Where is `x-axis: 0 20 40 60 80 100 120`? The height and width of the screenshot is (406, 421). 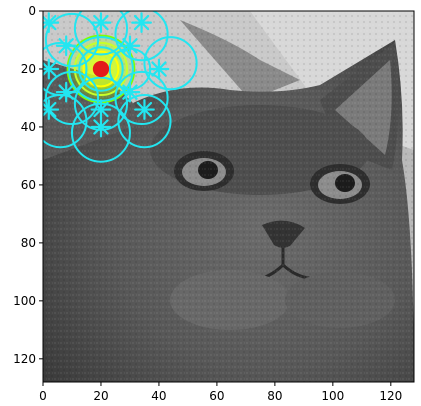 x-axis: 0 20 40 60 80 100 120 is located at coordinates (220, 392).